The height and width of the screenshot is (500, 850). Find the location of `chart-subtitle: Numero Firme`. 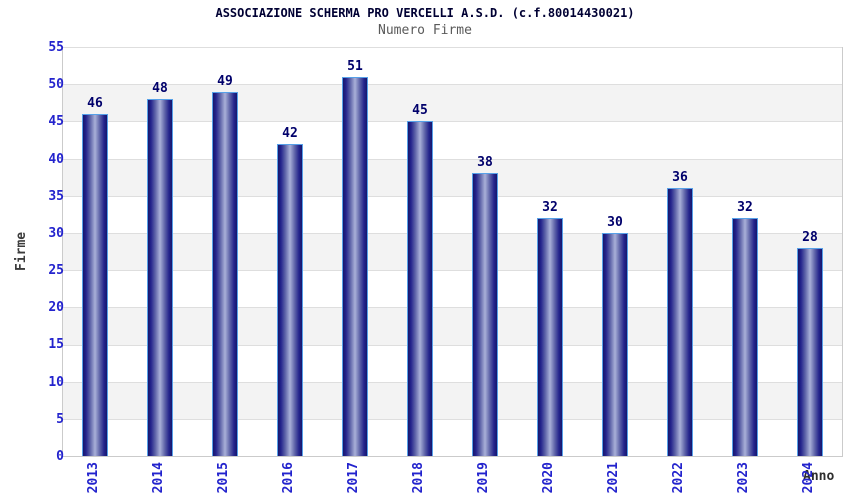

chart-subtitle: Numero Firme is located at coordinates (425, 30).